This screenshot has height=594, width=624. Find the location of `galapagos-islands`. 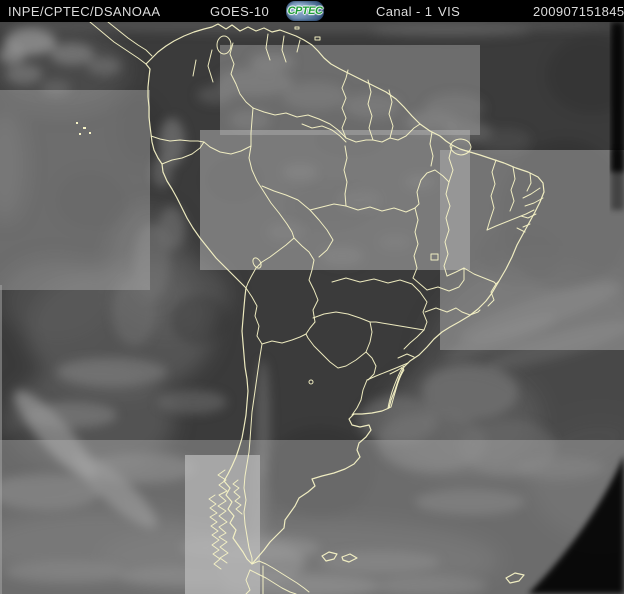

galapagos-islands is located at coordinates (83, 128).